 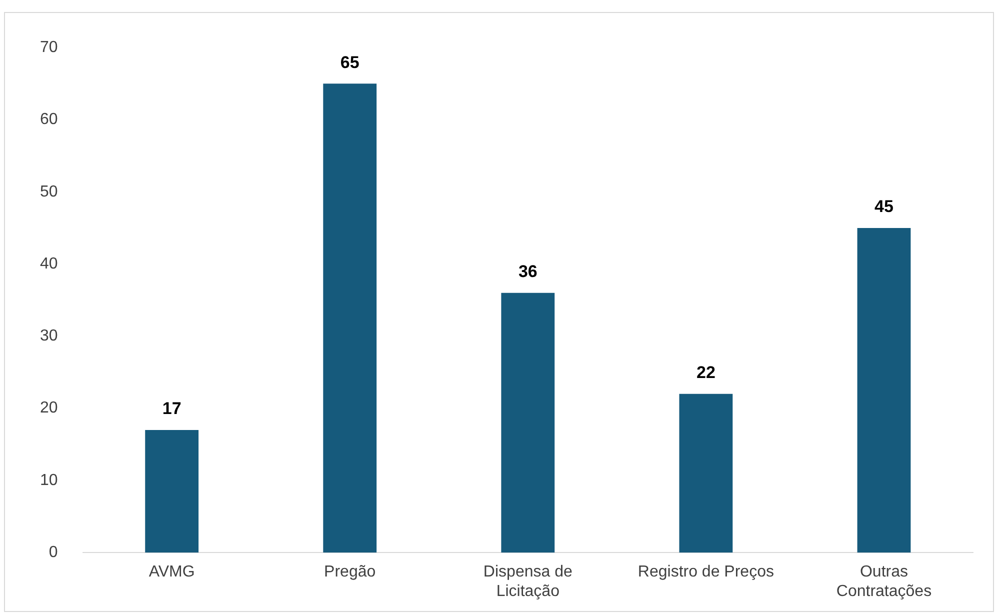 What do you see at coordinates (527, 582) in the screenshot?
I see `x-tick-label: Dispensa de Licitação` at bounding box center [527, 582].